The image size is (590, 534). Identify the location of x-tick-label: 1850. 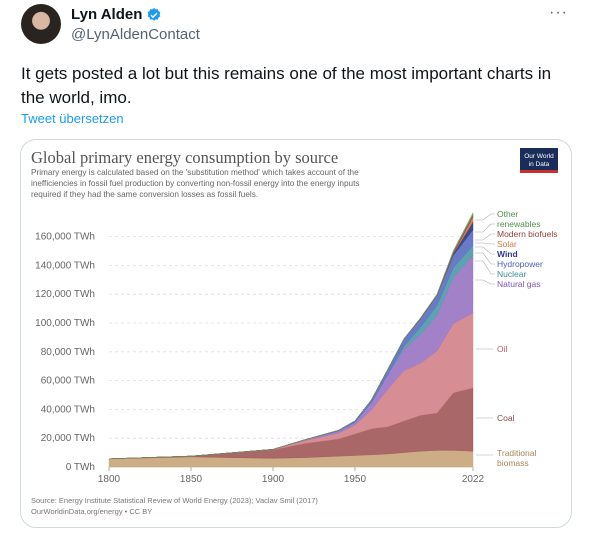
(191, 479).